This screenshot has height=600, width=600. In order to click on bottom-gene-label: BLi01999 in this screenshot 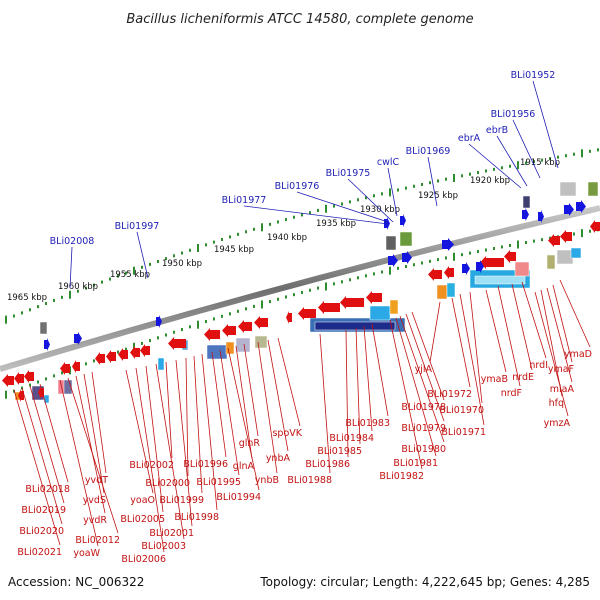, I will do `click(181, 500)`.